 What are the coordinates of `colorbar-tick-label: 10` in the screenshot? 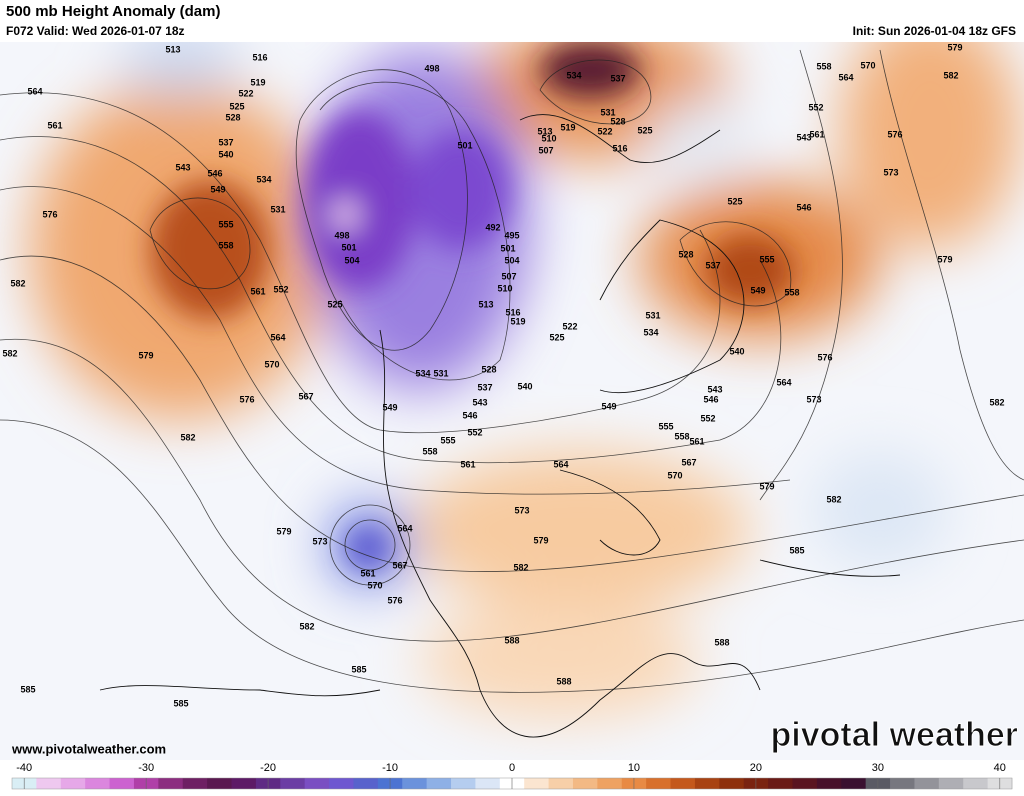 It's located at (634, 768).